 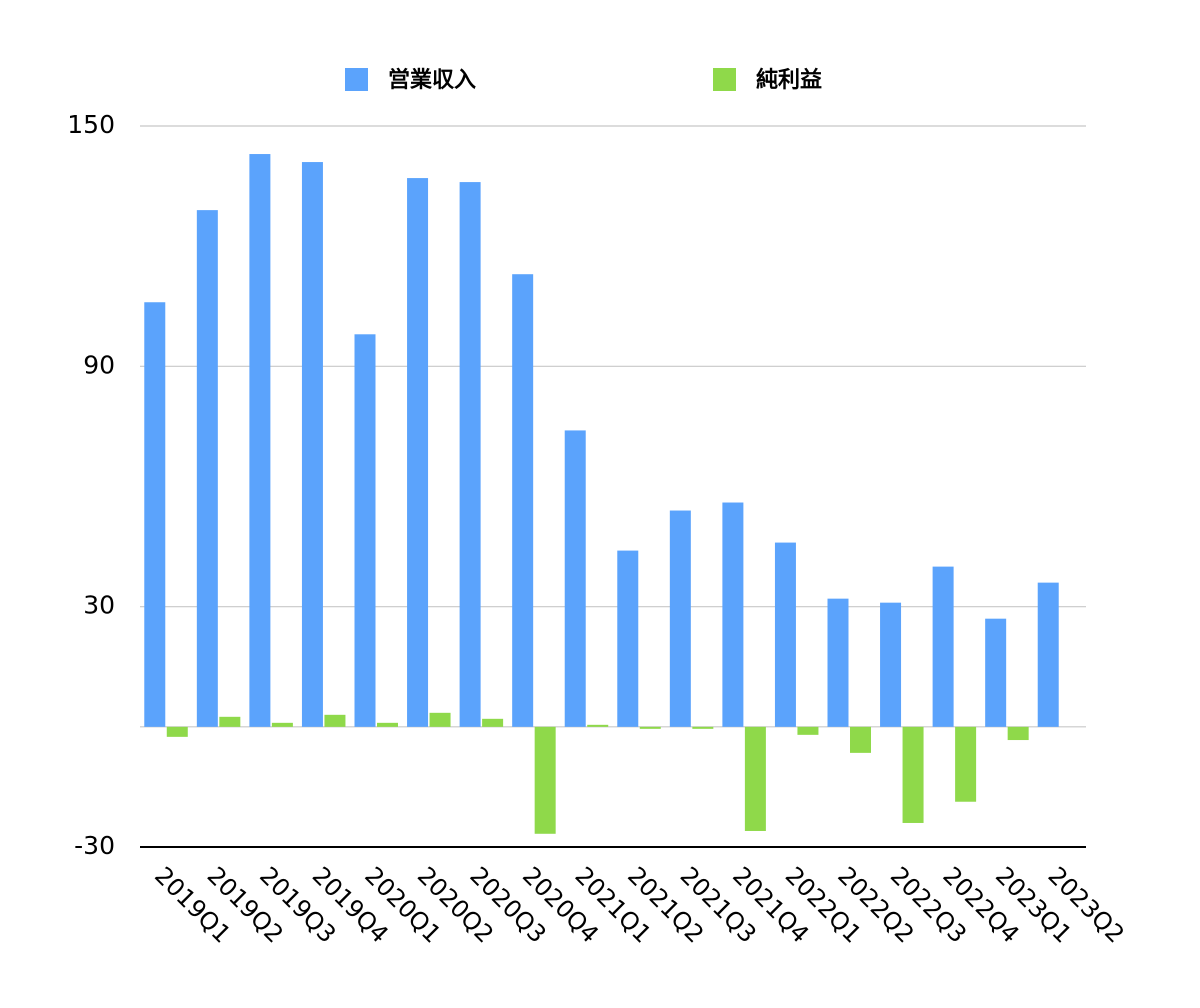 What do you see at coordinates (789, 80) in the screenshot?
I see `legend-label: 純利益` at bounding box center [789, 80].